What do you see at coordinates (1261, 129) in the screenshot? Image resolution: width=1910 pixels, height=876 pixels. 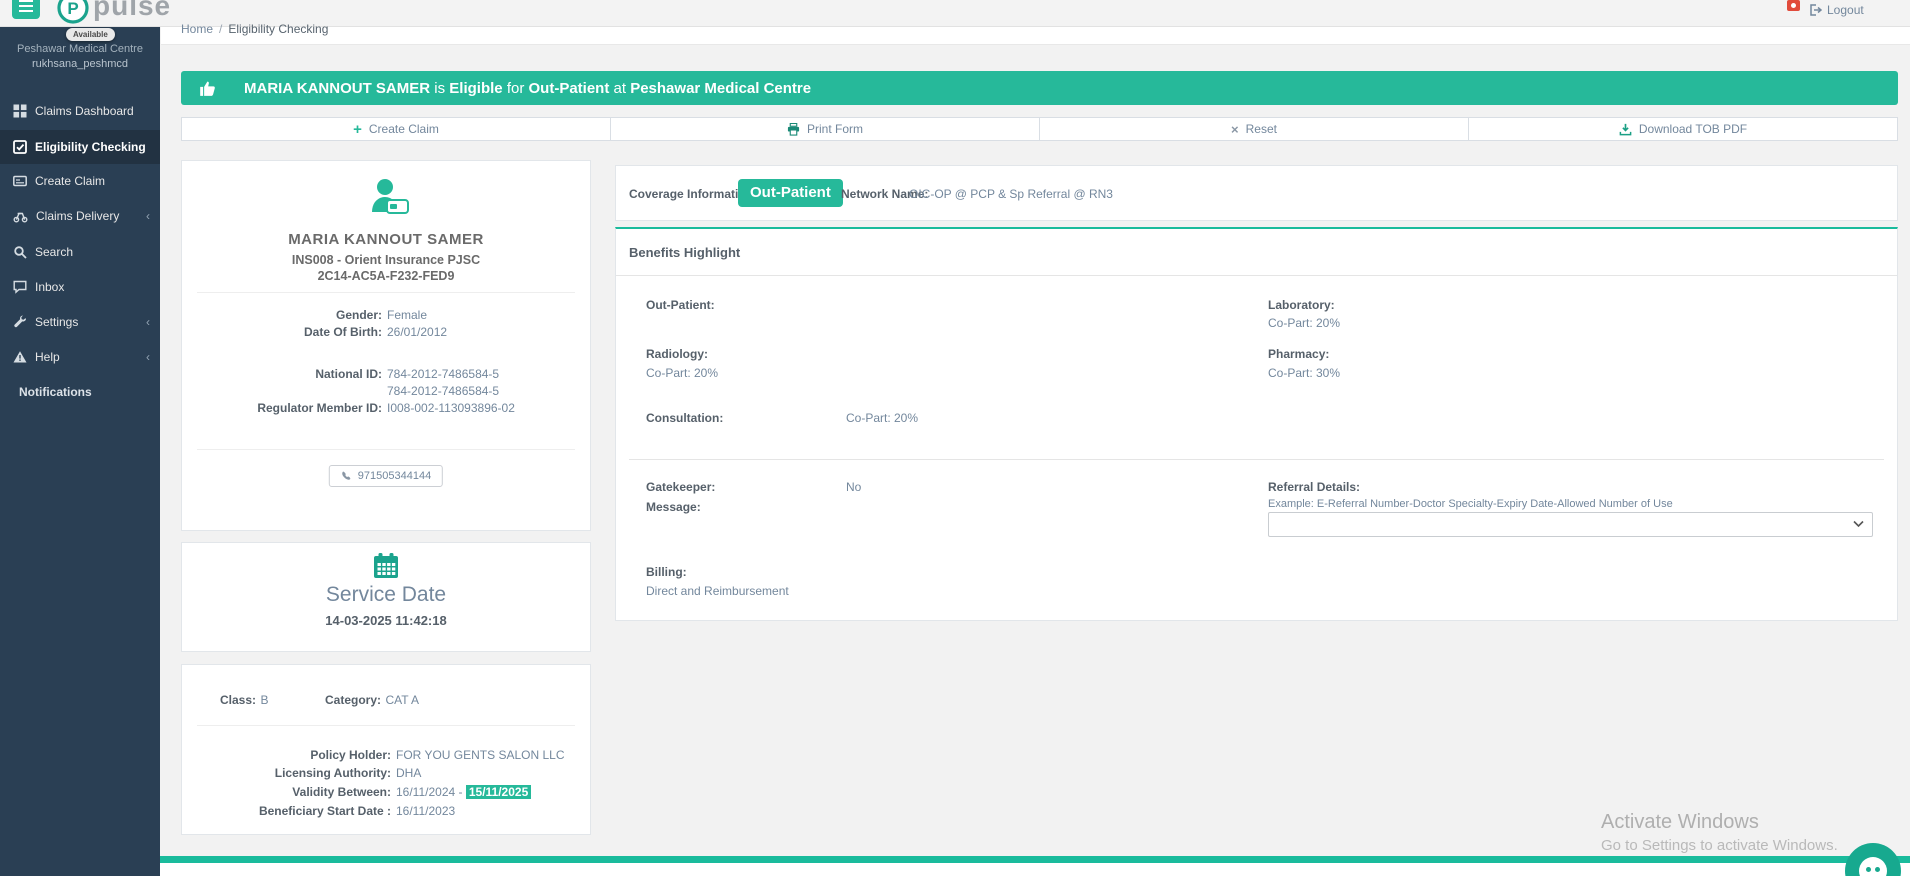 I see `action-label: Reset` at bounding box center [1261, 129].